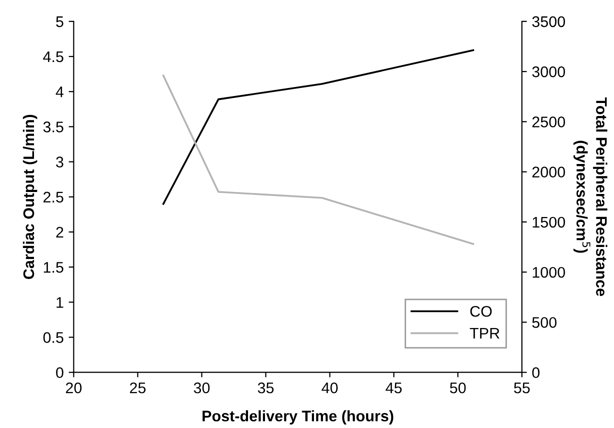 The width and height of the screenshot is (614, 428). Describe the element at coordinates (590, 196) in the screenshot. I see `y2-axis-title: Total Peripheral Resistance (dynexsec/cm$^{5}$)` at that location.